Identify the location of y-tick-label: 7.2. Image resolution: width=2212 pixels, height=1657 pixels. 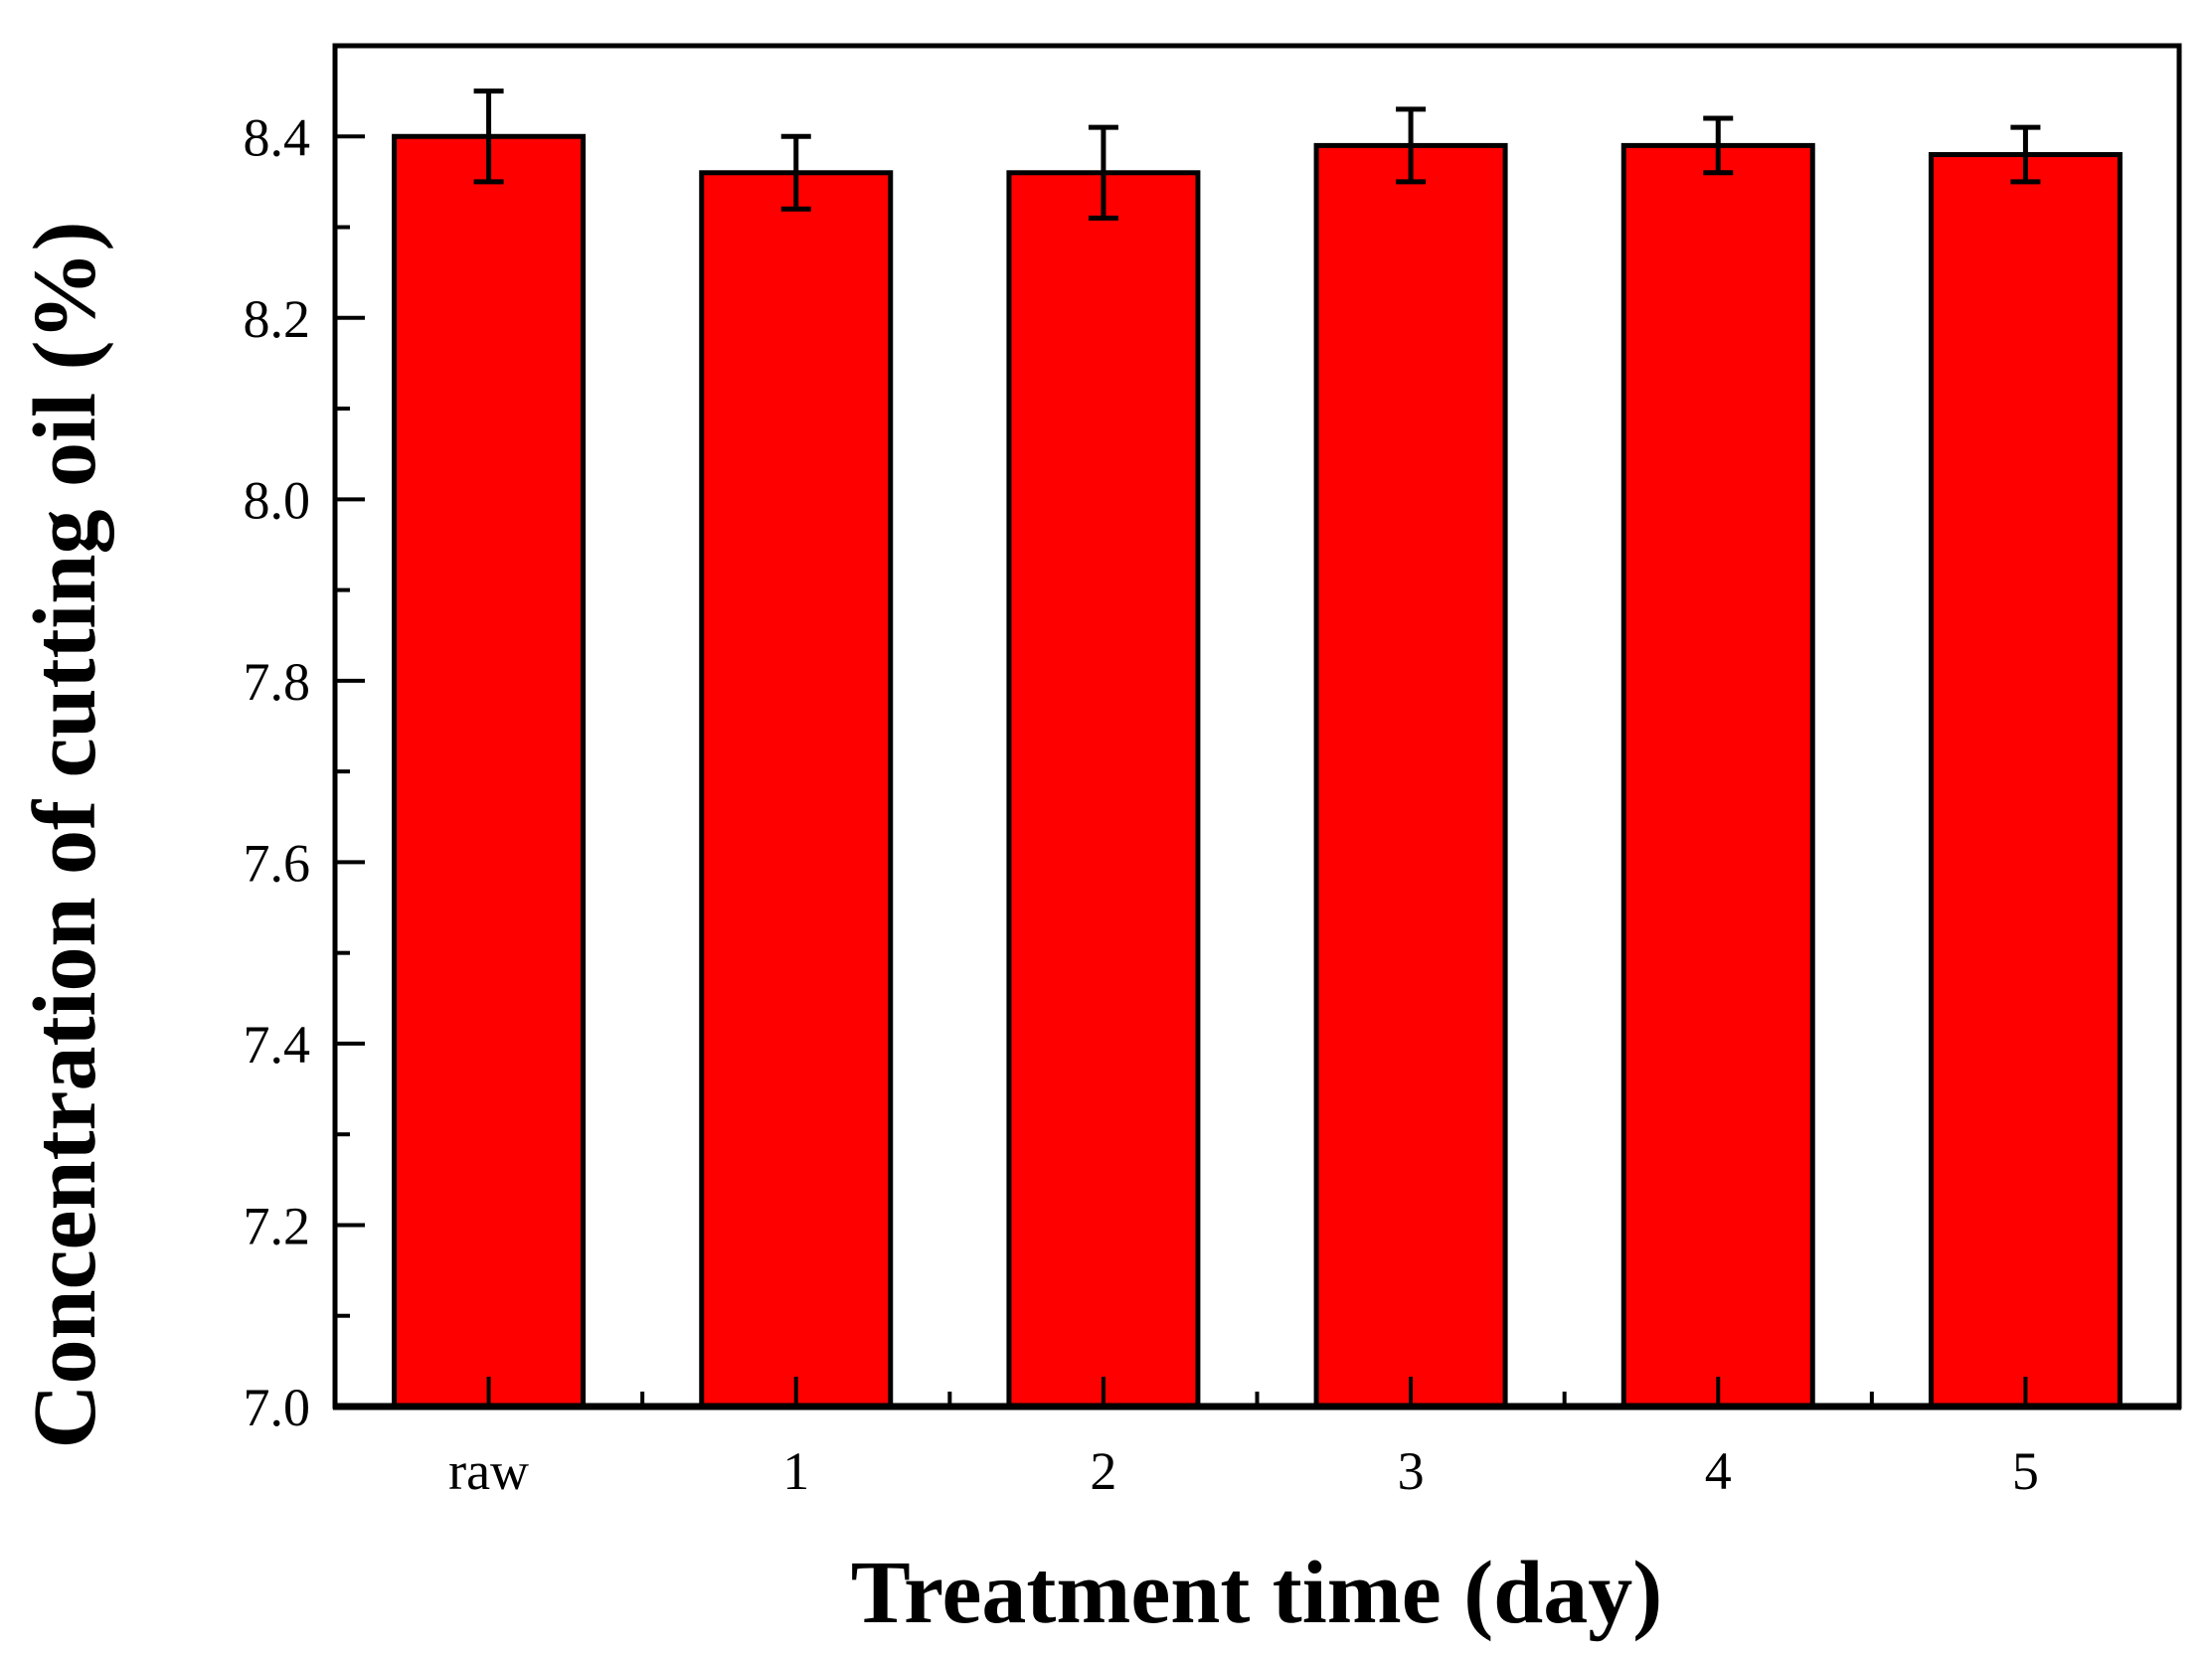
(277, 1225).